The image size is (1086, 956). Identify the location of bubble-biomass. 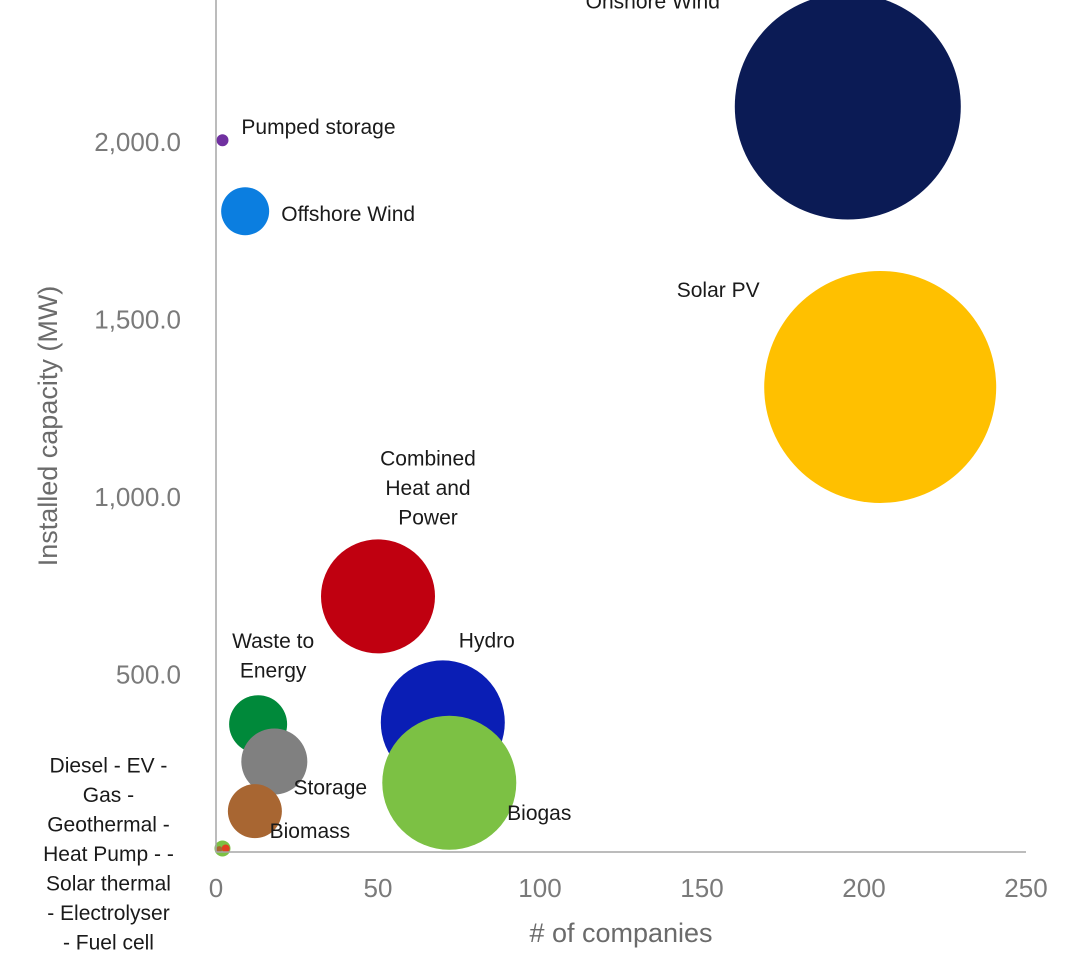
(254, 811).